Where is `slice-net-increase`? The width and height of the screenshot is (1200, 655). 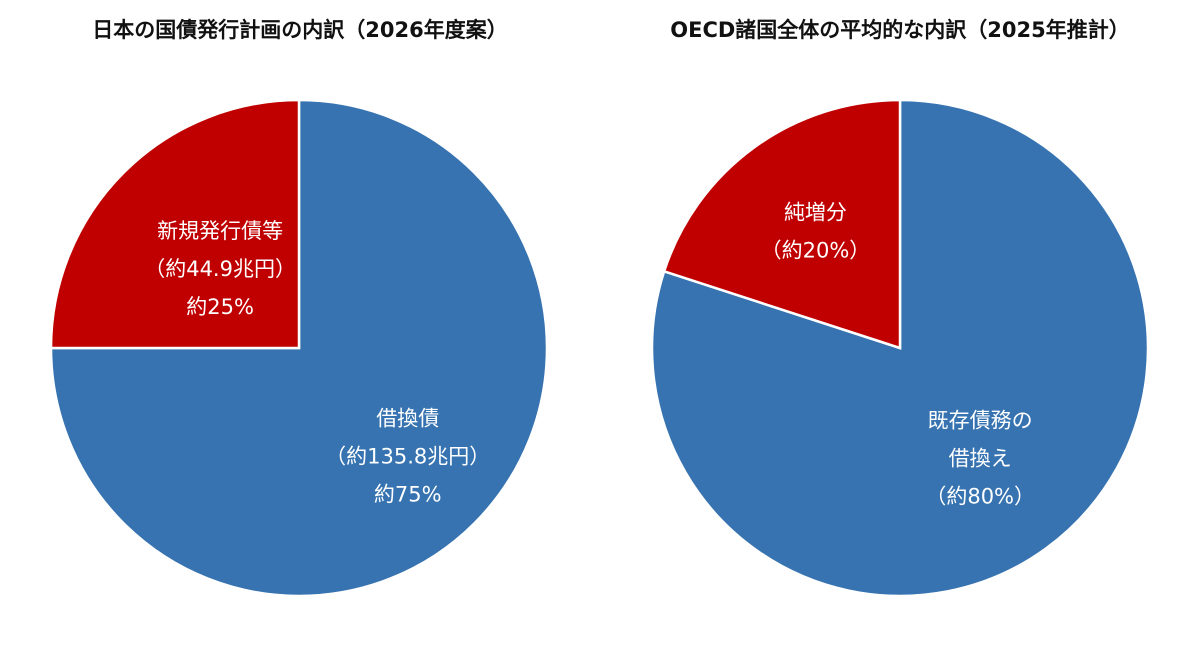 slice-net-increase is located at coordinates (782, 224).